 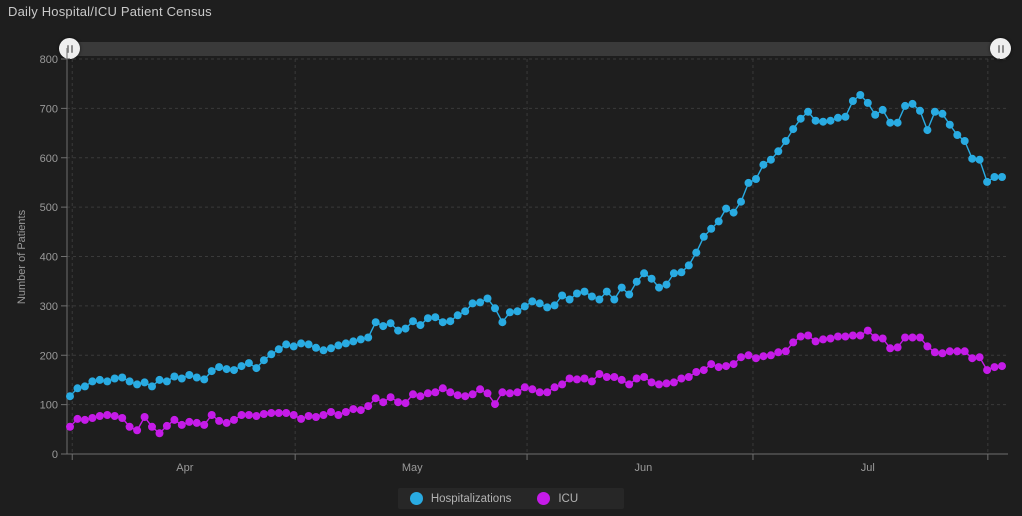 What do you see at coordinates (110, 11) in the screenshot?
I see `chart-title: Daily Hospital/ICU Patient Census` at bounding box center [110, 11].